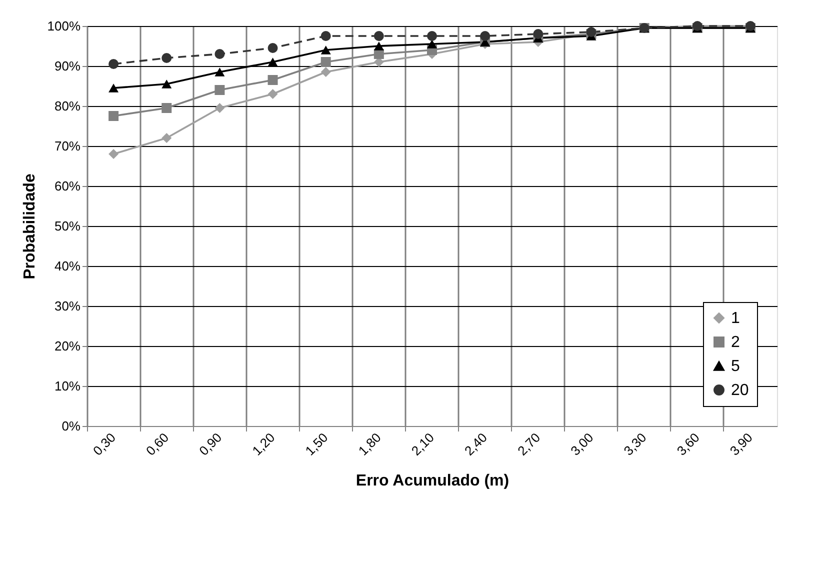 Image resolution: width=825 pixels, height=587 pixels. What do you see at coordinates (263, 444) in the screenshot?
I see `x-tick-label: 1,20` at bounding box center [263, 444].